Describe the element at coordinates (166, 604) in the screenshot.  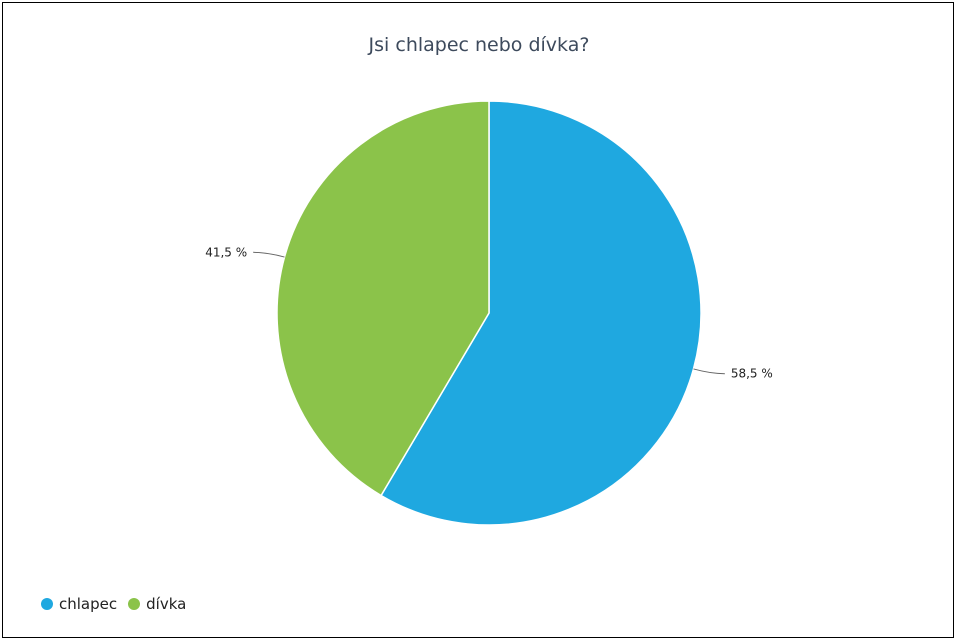
I see `legend-label-divka: dívka` at that location.